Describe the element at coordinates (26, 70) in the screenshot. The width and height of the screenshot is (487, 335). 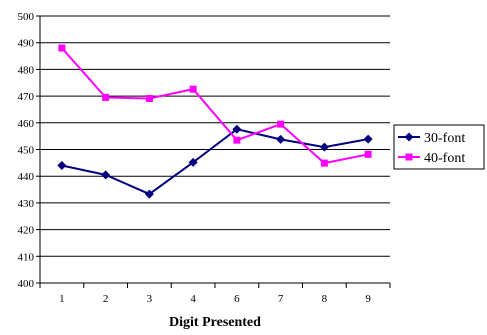
I see `y-tick-label: 480` at that location.